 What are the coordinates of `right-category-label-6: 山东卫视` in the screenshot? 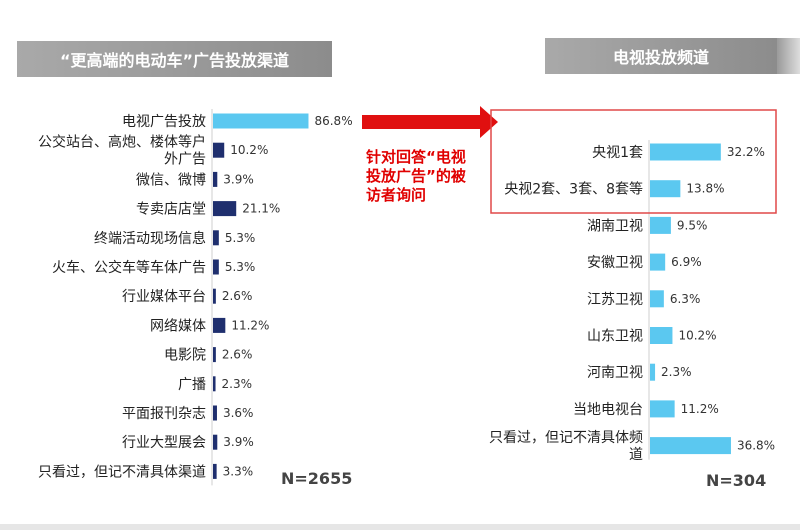 It's located at (615, 337).